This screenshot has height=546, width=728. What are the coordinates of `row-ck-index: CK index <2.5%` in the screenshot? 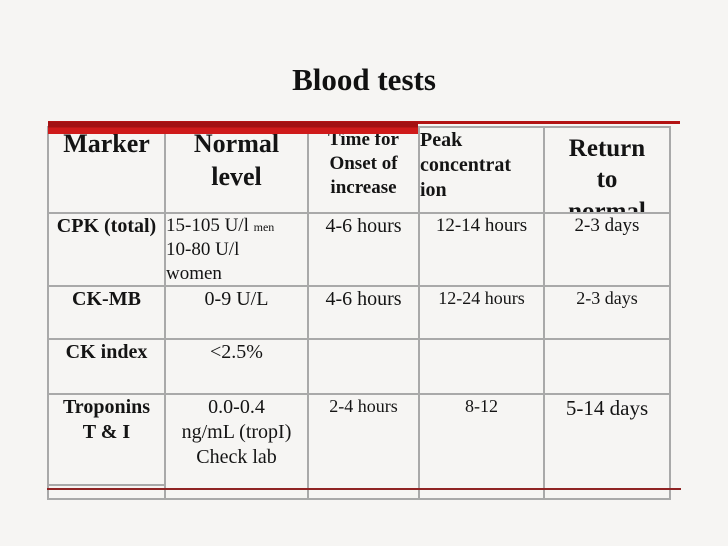 It's located at (359, 367).